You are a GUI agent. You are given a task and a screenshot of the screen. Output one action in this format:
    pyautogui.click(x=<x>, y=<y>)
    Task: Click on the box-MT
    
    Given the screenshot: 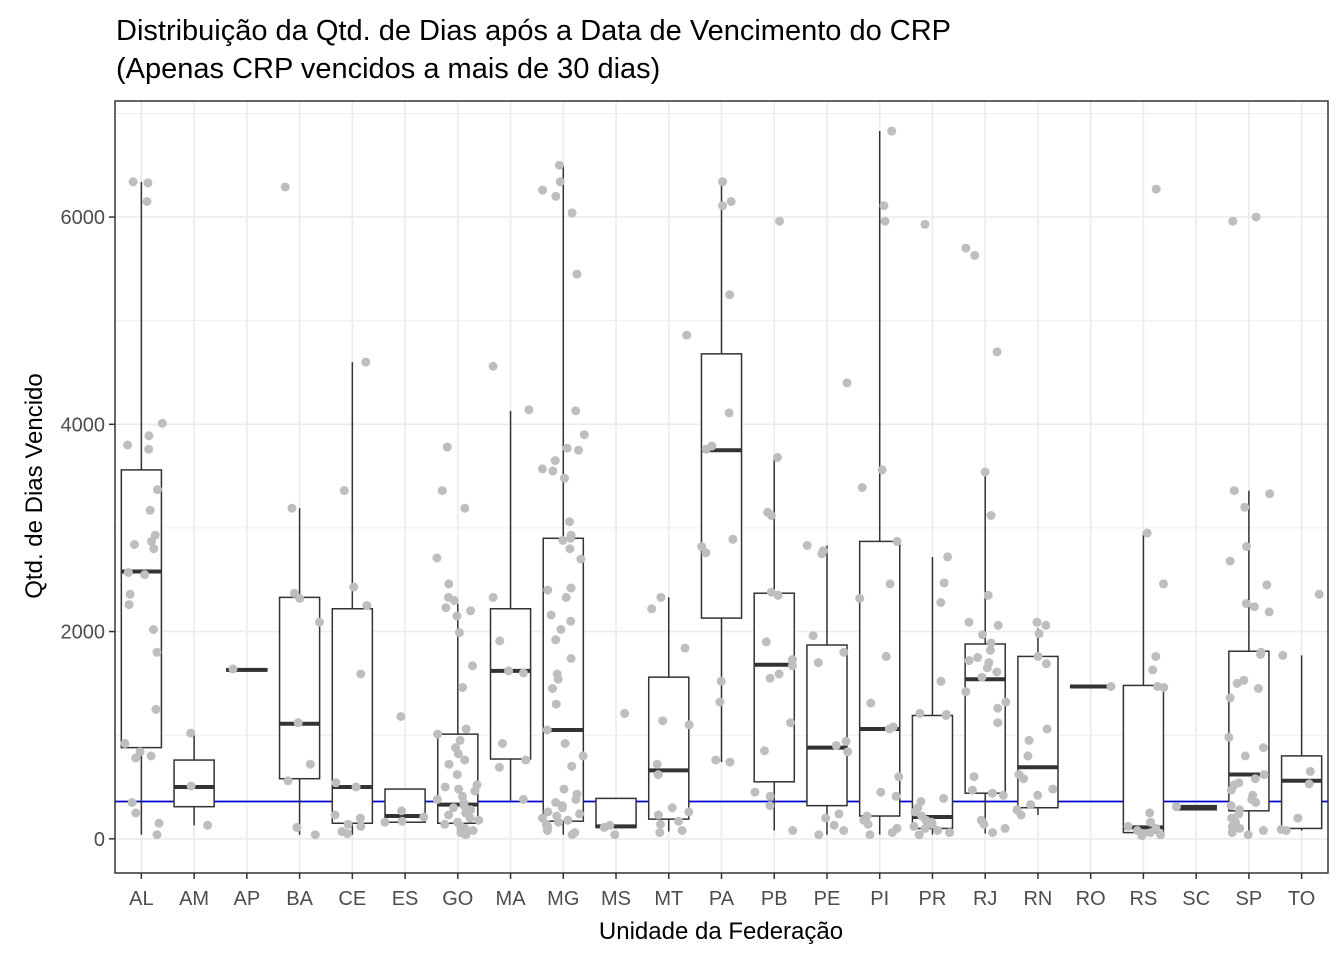 What is the action you would take?
    pyautogui.click(x=668, y=714)
    